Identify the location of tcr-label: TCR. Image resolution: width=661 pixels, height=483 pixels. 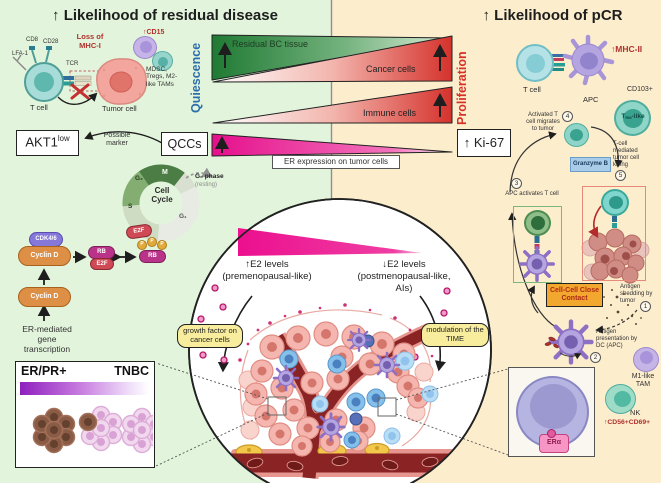
(72, 64).